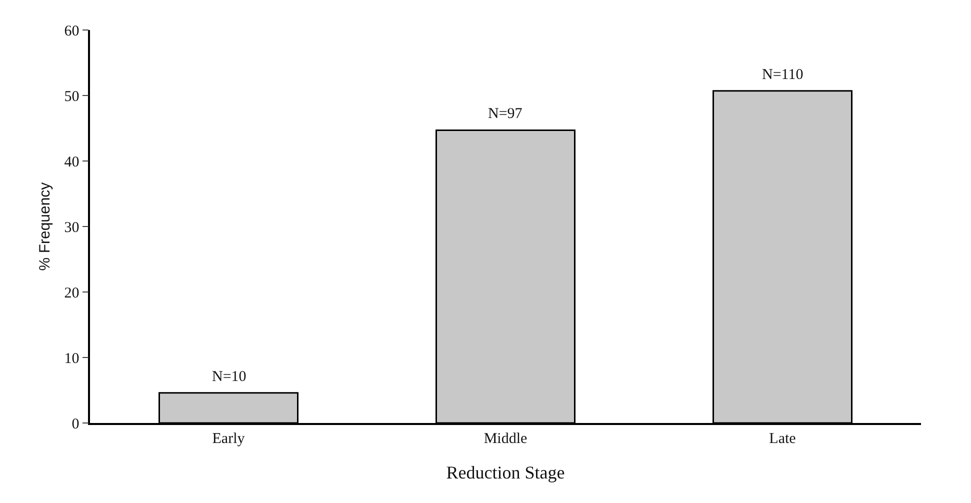  Describe the element at coordinates (72, 96) in the screenshot. I see `y-tick-label: 50` at that location.